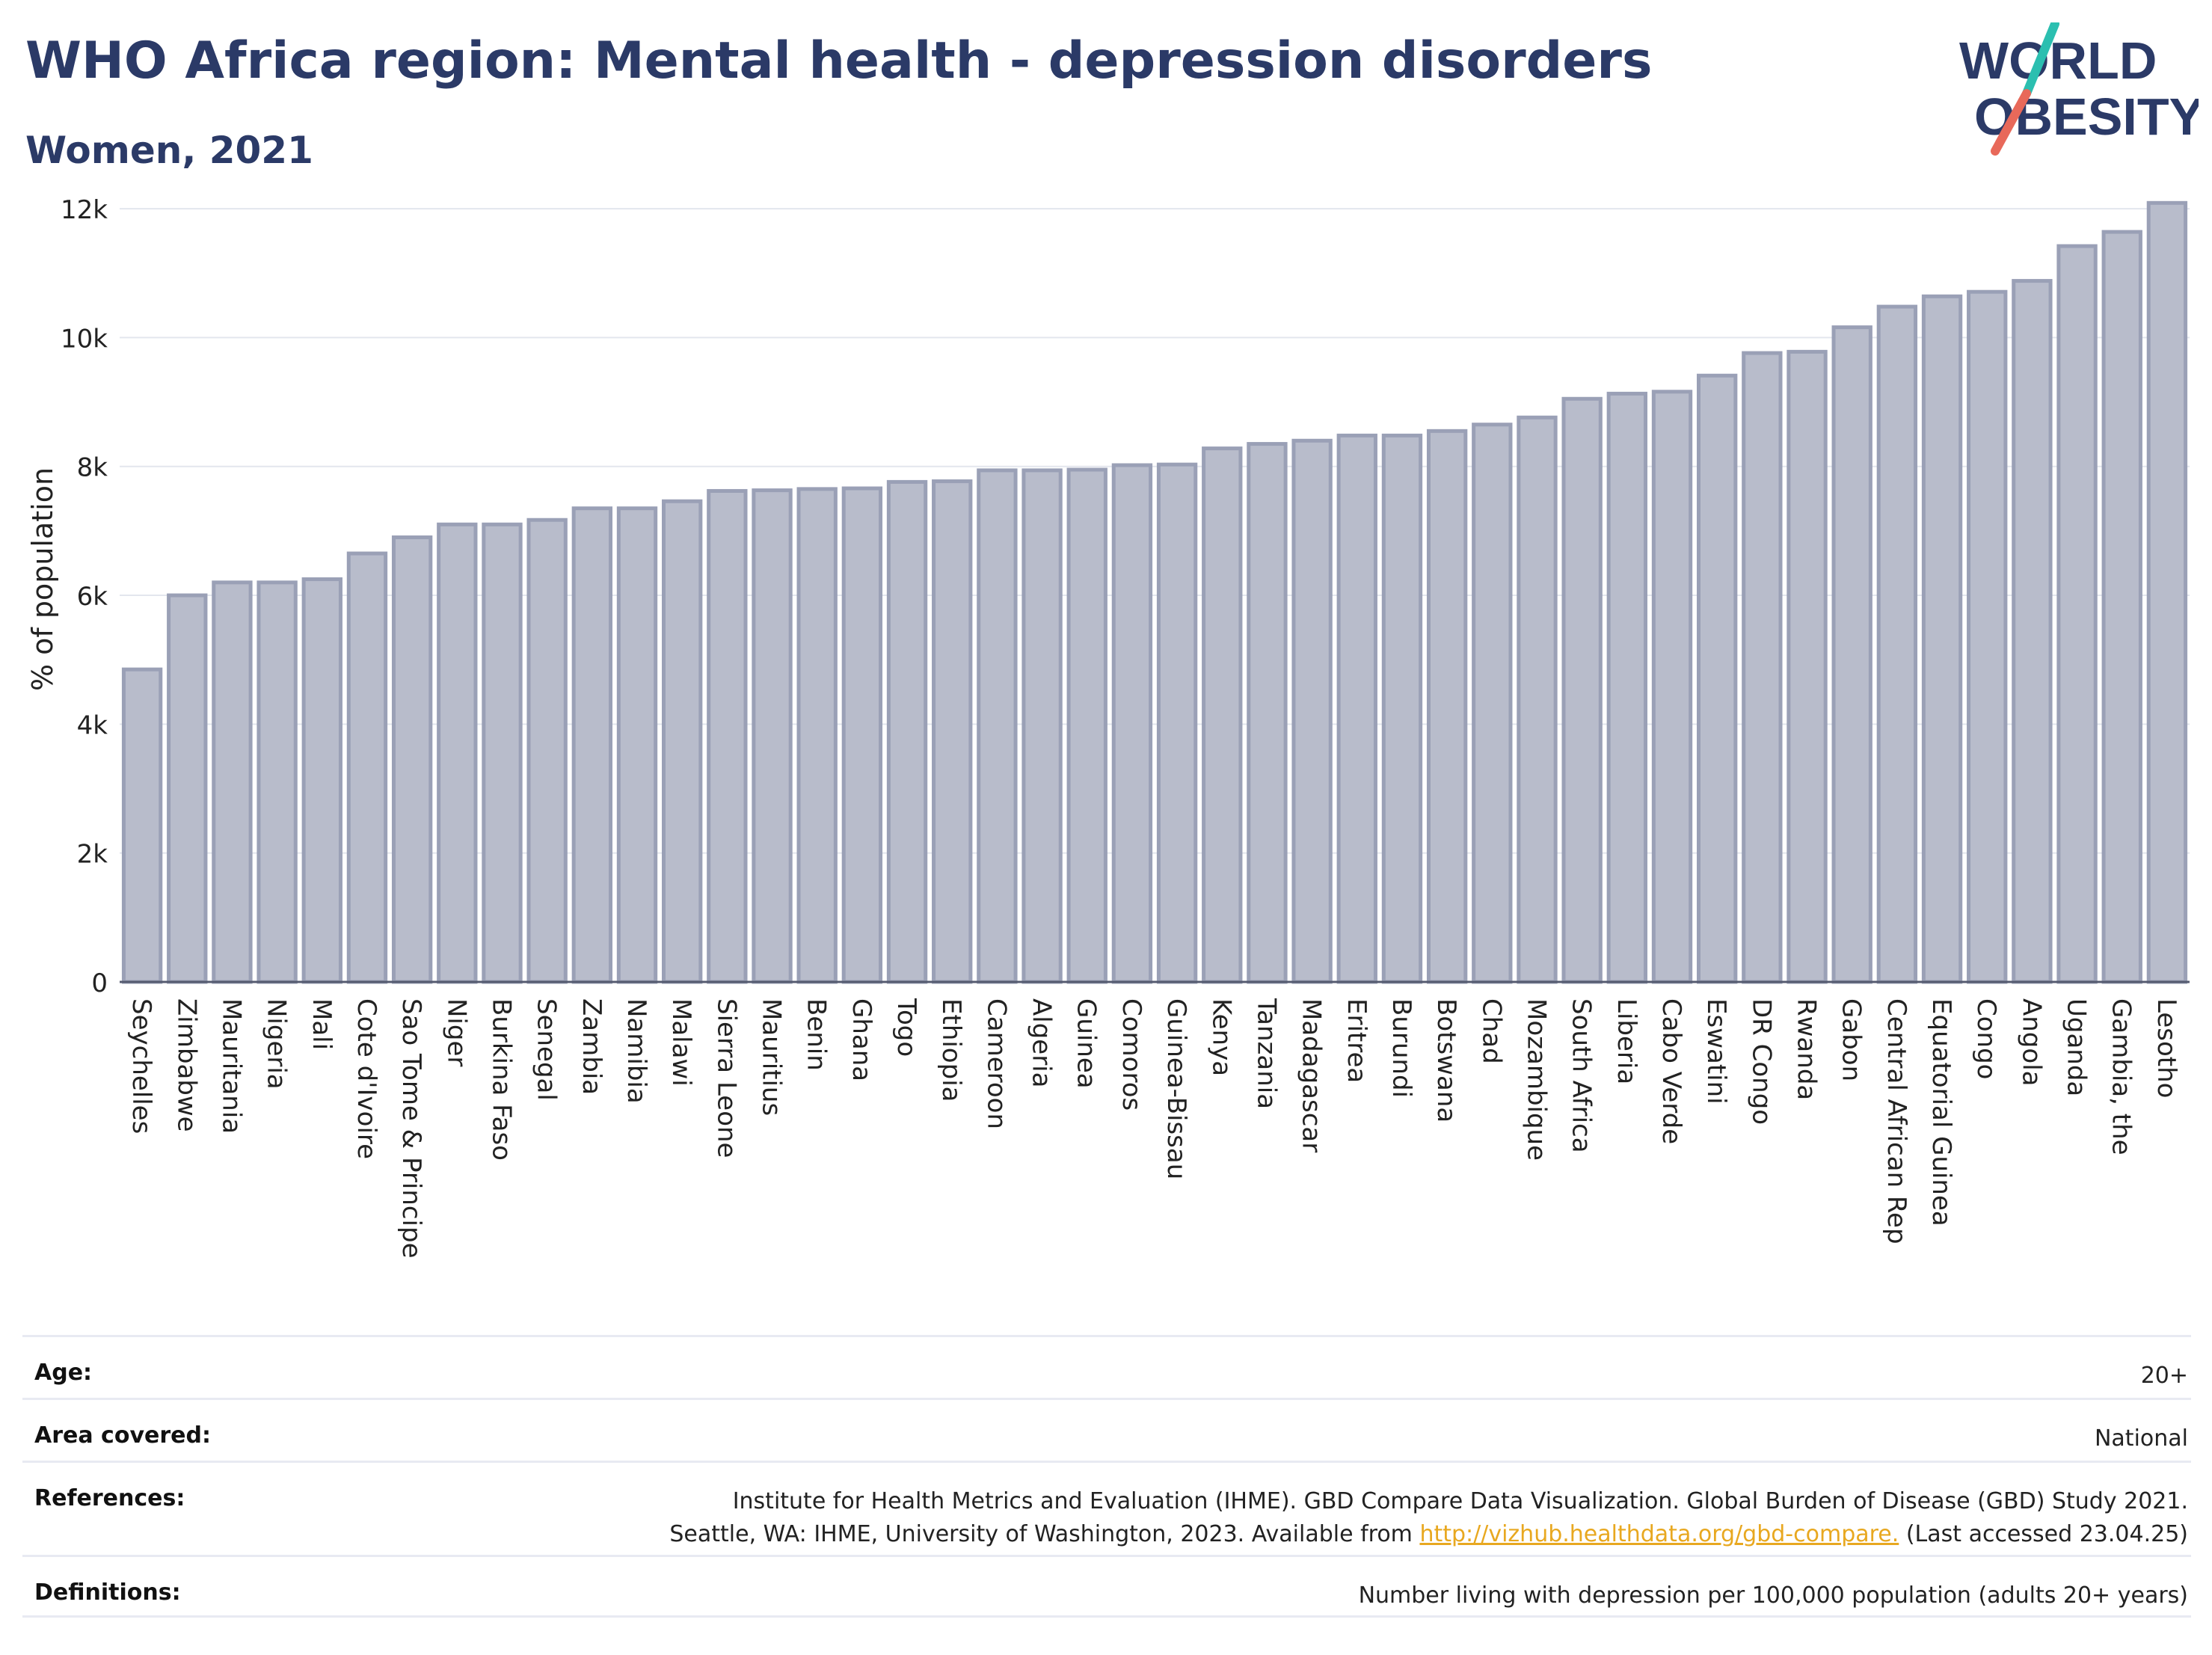 The width and height of the screenshot is (2212, 1655). Describe the element at coordinates (1672, 687) in the screenshot. I see `bar-cabo-verde` at that location.